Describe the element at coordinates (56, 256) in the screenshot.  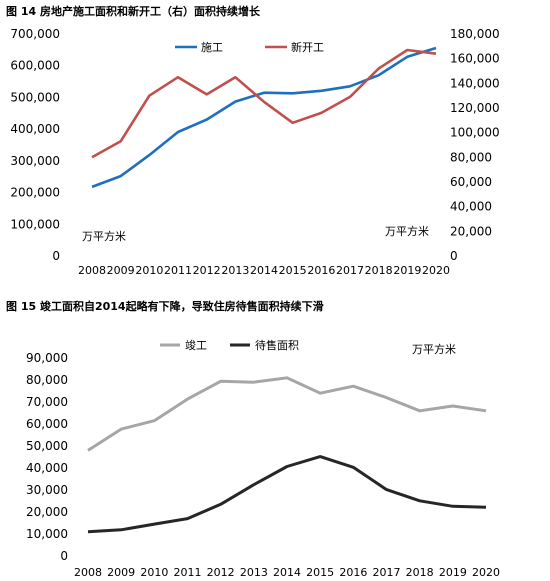
I see `y-left-tick-label: 0` at that location.